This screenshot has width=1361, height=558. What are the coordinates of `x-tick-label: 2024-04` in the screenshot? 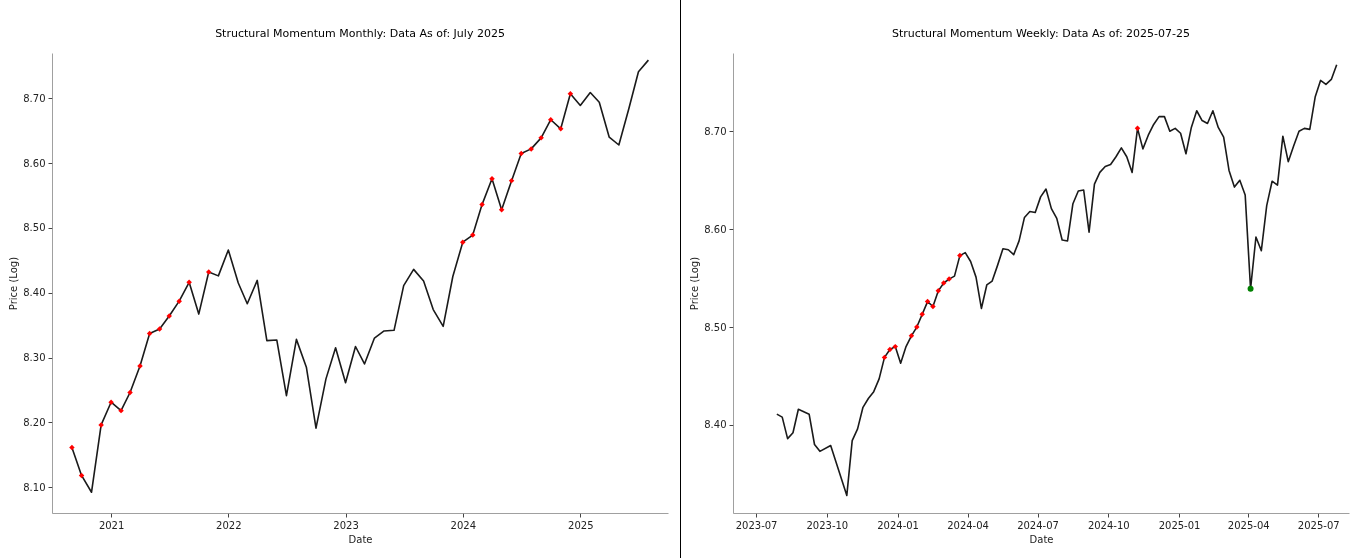 It's located at (968, 525).